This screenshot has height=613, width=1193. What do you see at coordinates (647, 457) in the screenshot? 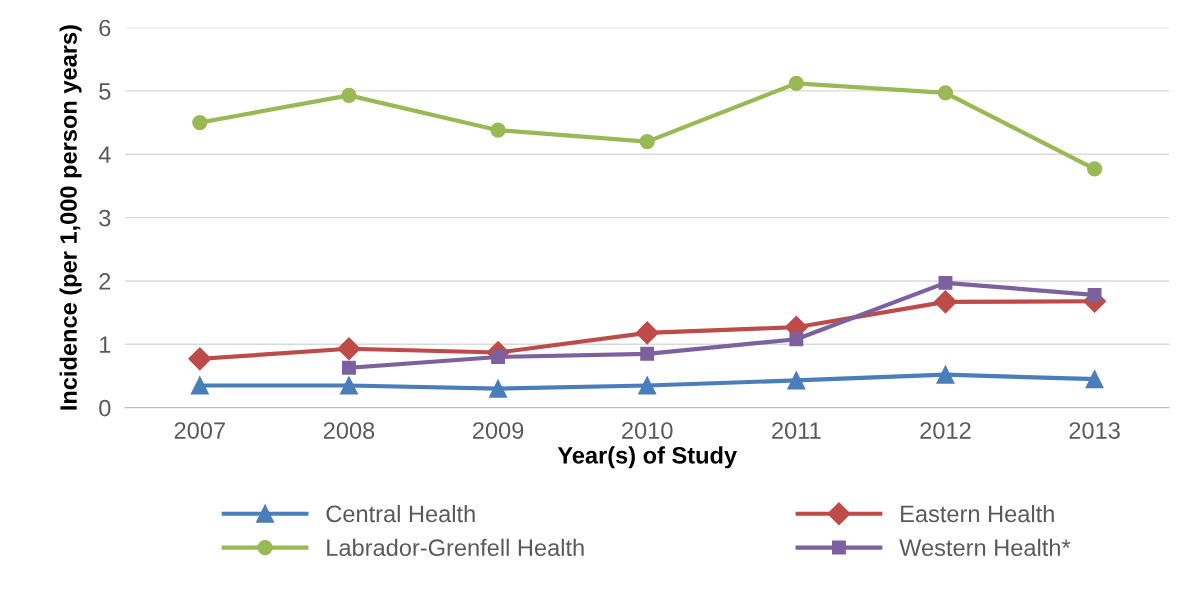
I see `x-axis-title: Year(s) of Study` at bounding box center [647, 457].